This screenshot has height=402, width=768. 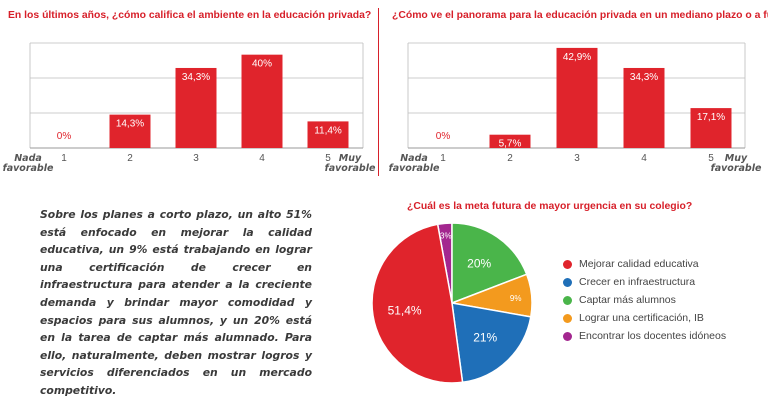 What do you see at coordinates (516, 298) in the screenshot?
I see `pie-data-label-4: 9%` at bounding box center [516, 298].